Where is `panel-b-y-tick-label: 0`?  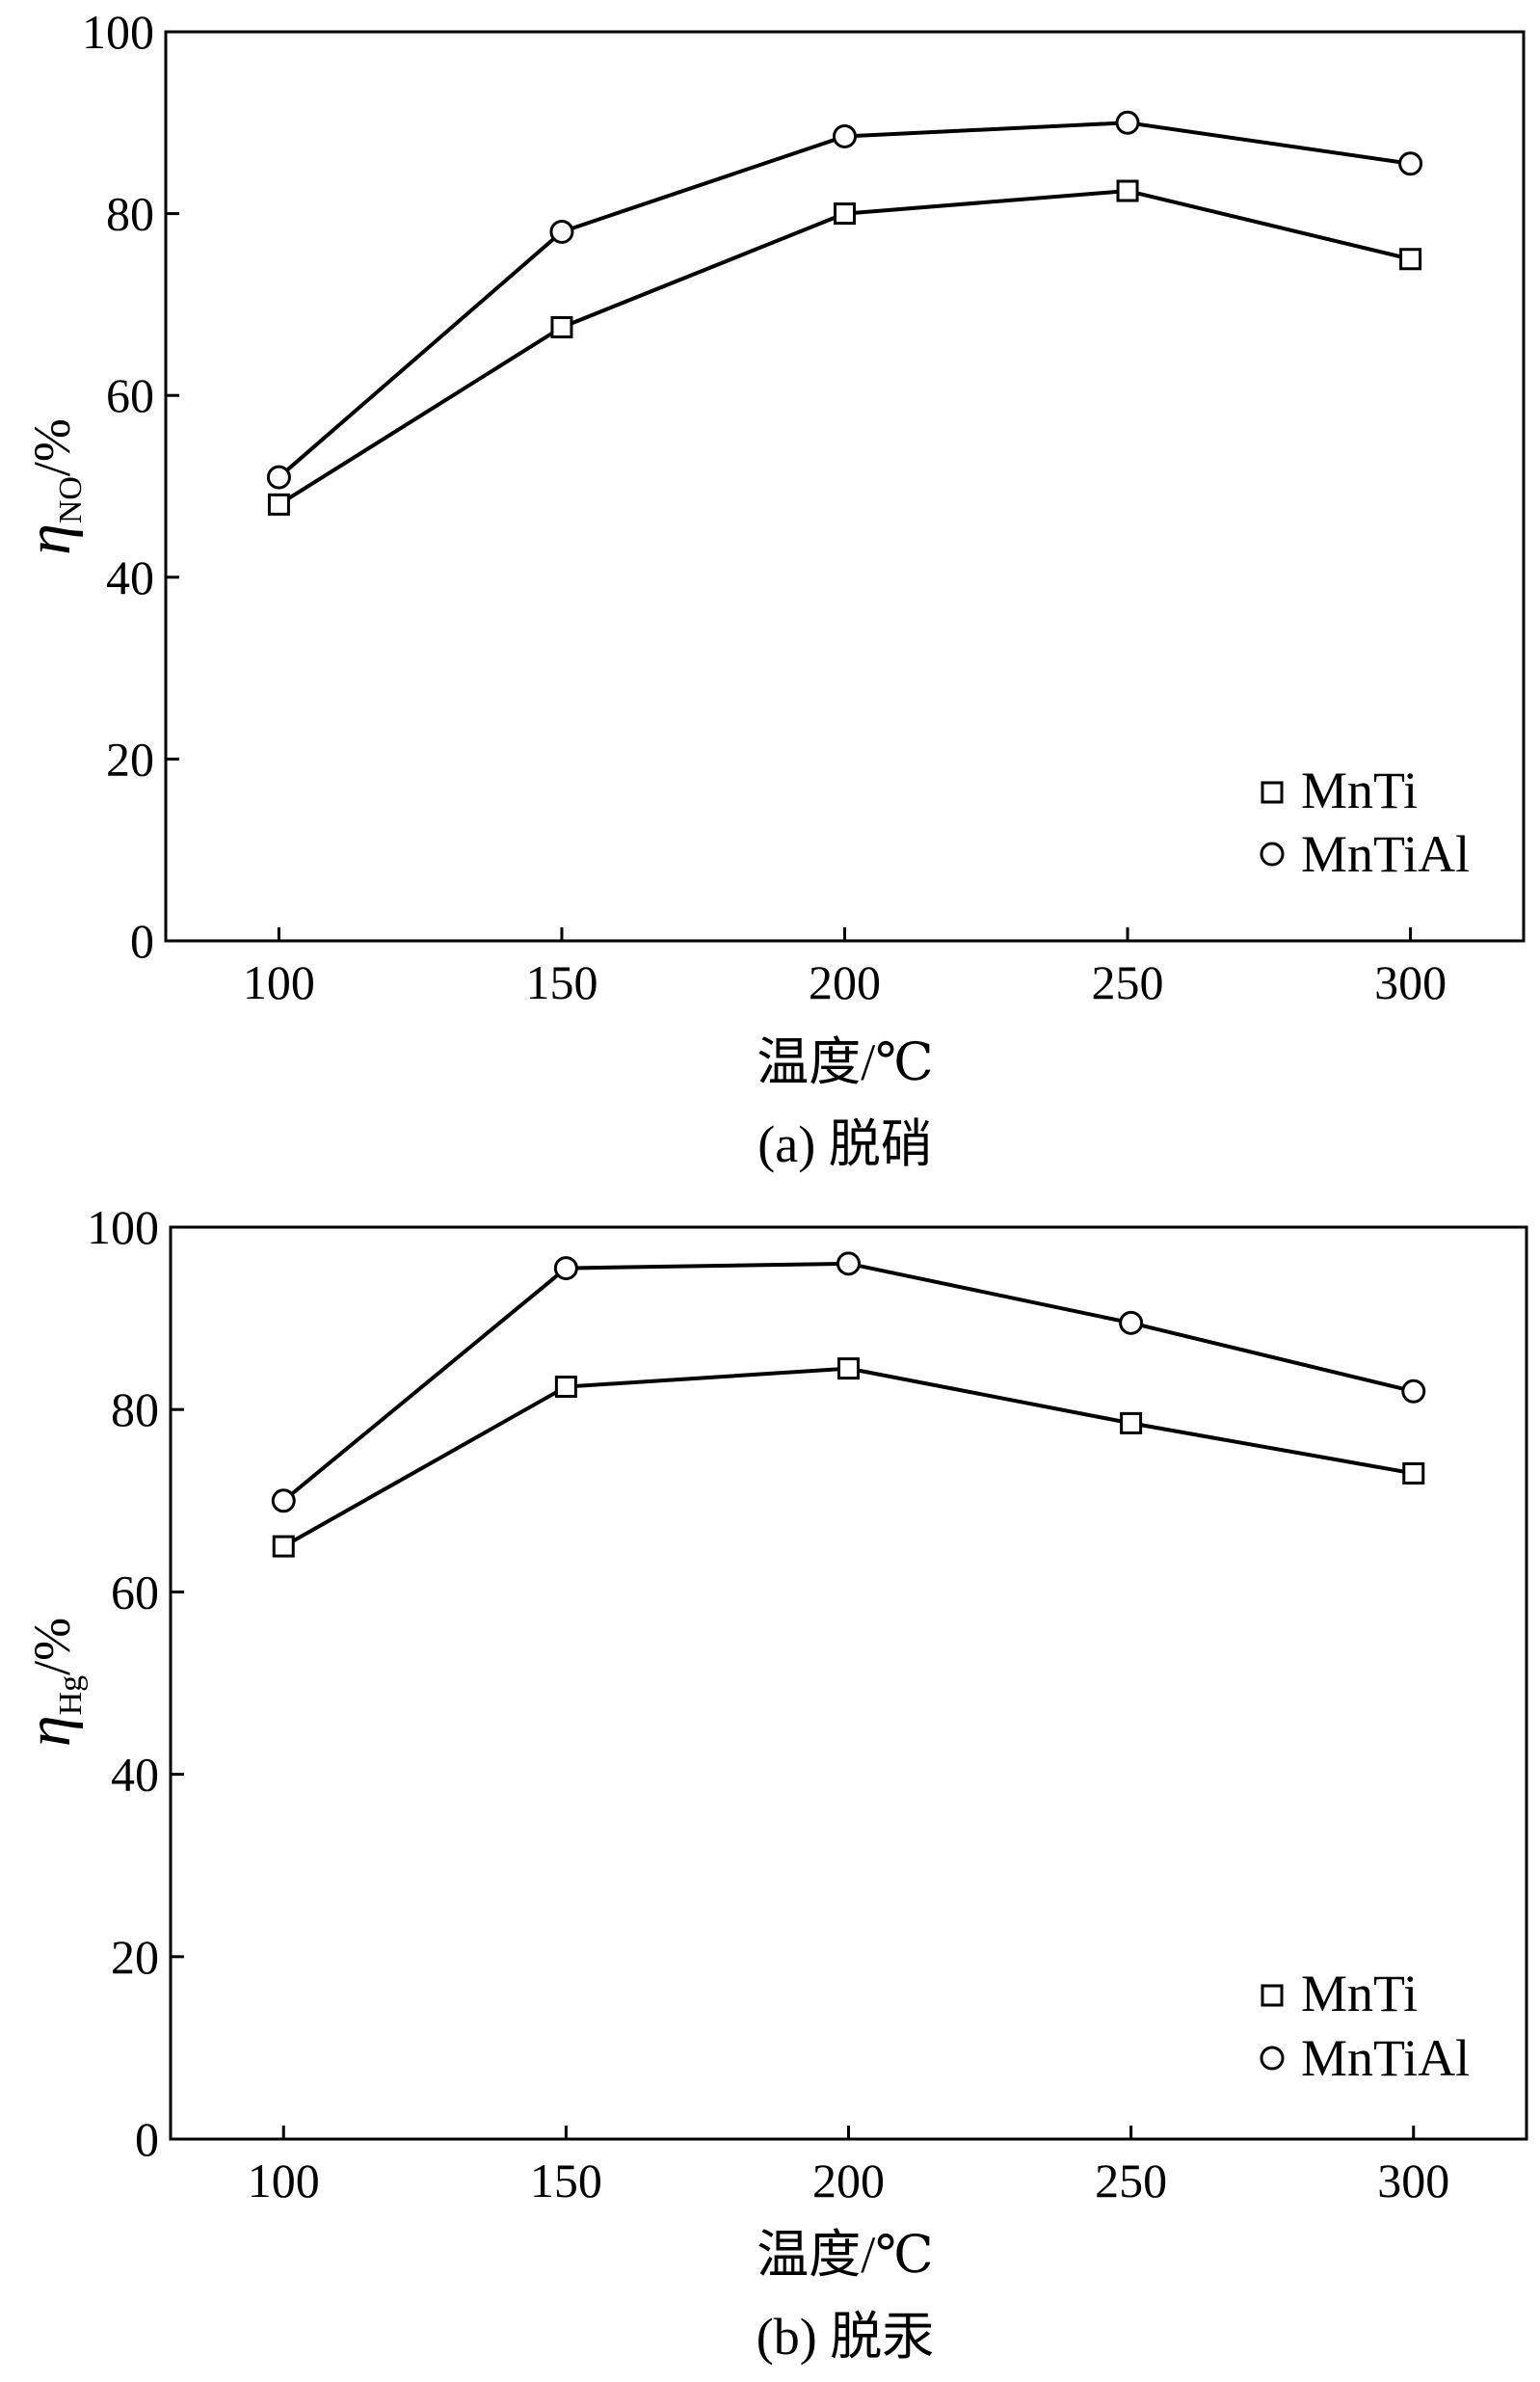 panel-b-y-tick-label: 0 is located at coordinates (147, 2139).